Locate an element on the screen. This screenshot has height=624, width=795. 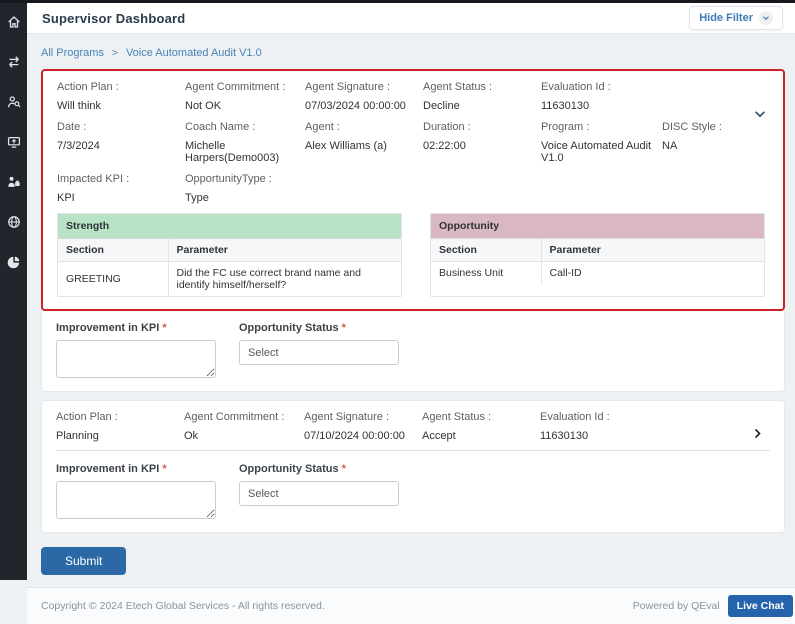
parameter-cell: Call-ID is located at coordinates (652, 272).